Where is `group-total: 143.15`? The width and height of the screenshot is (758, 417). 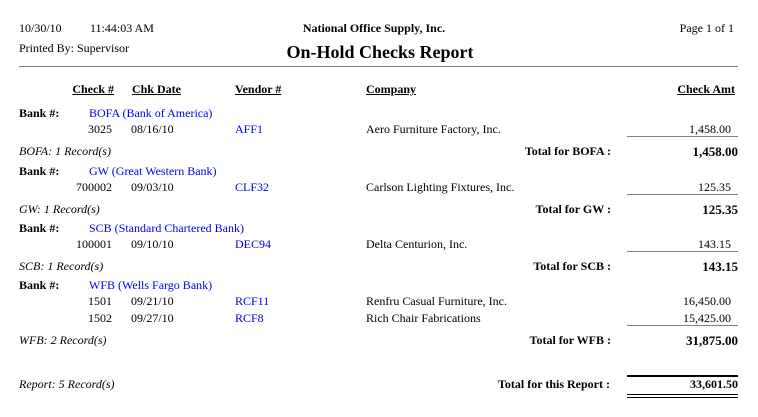 group-total: 143.15 is located at coordinates (720, 266).